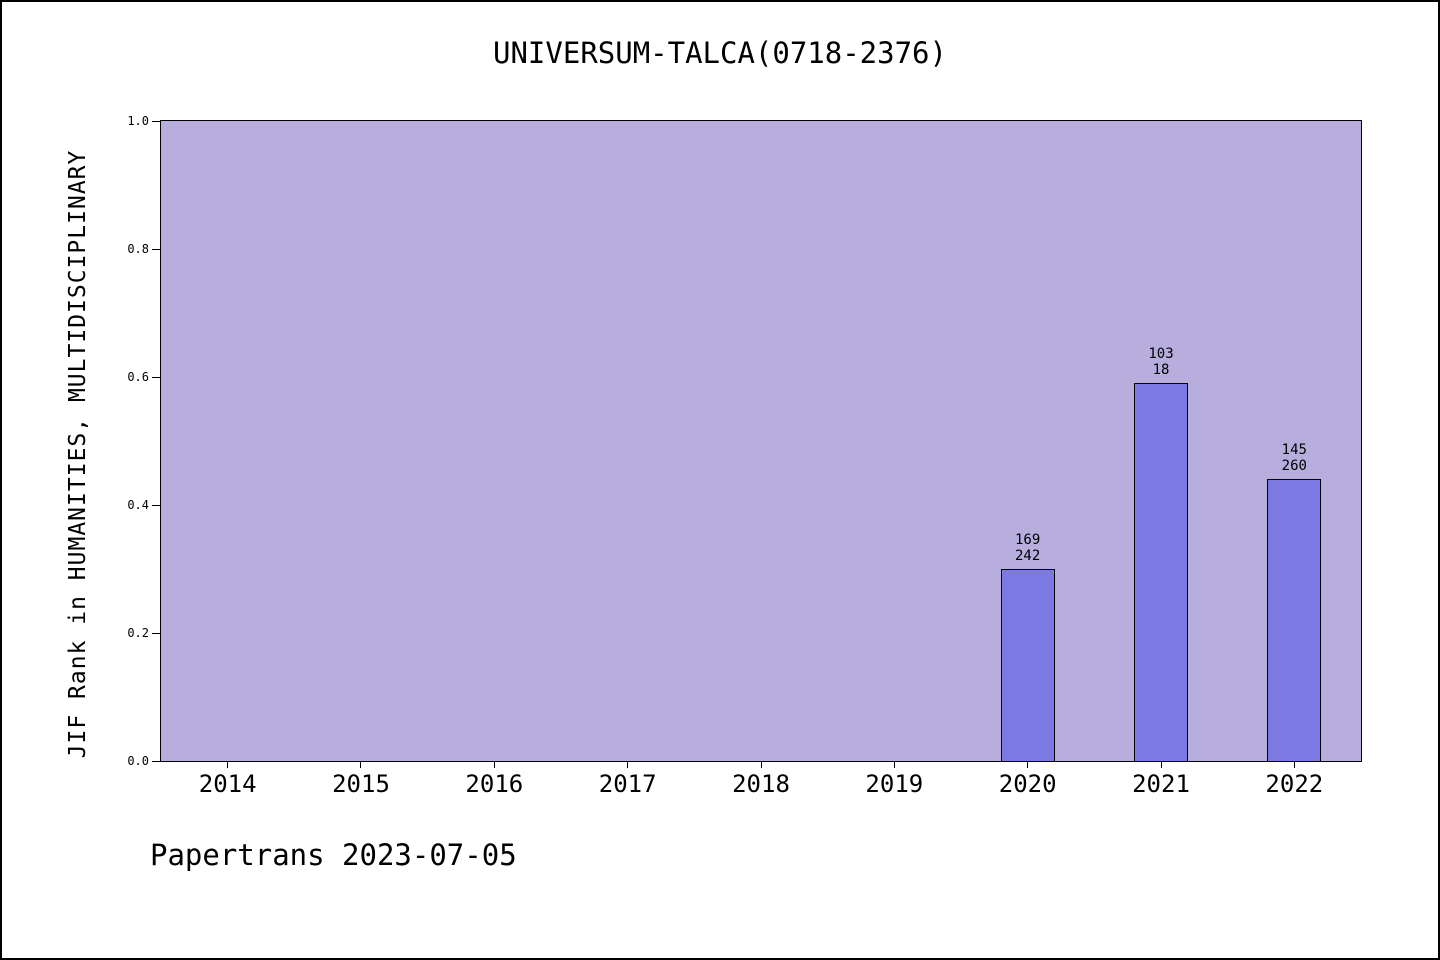 The width and height of the screenshot is (1440, 960). I want to click on x-tick-label: 2015, so click(361, 784).